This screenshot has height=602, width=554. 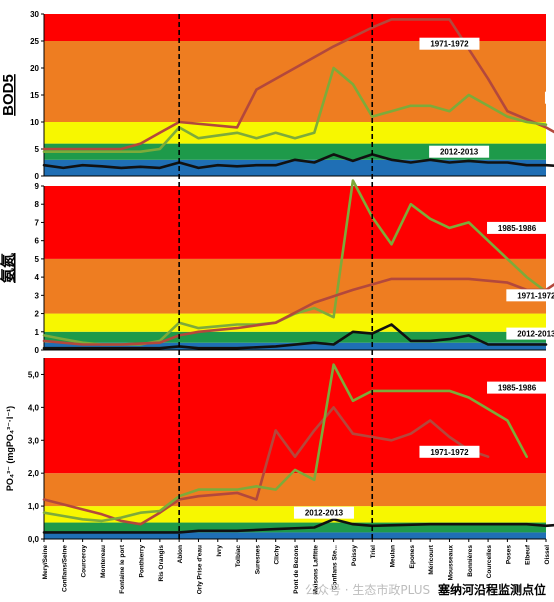 What do you see at coordinates (34, 14) in the screenshot?
I see `y-tick-label: 30` at bounding box center [34, 14].